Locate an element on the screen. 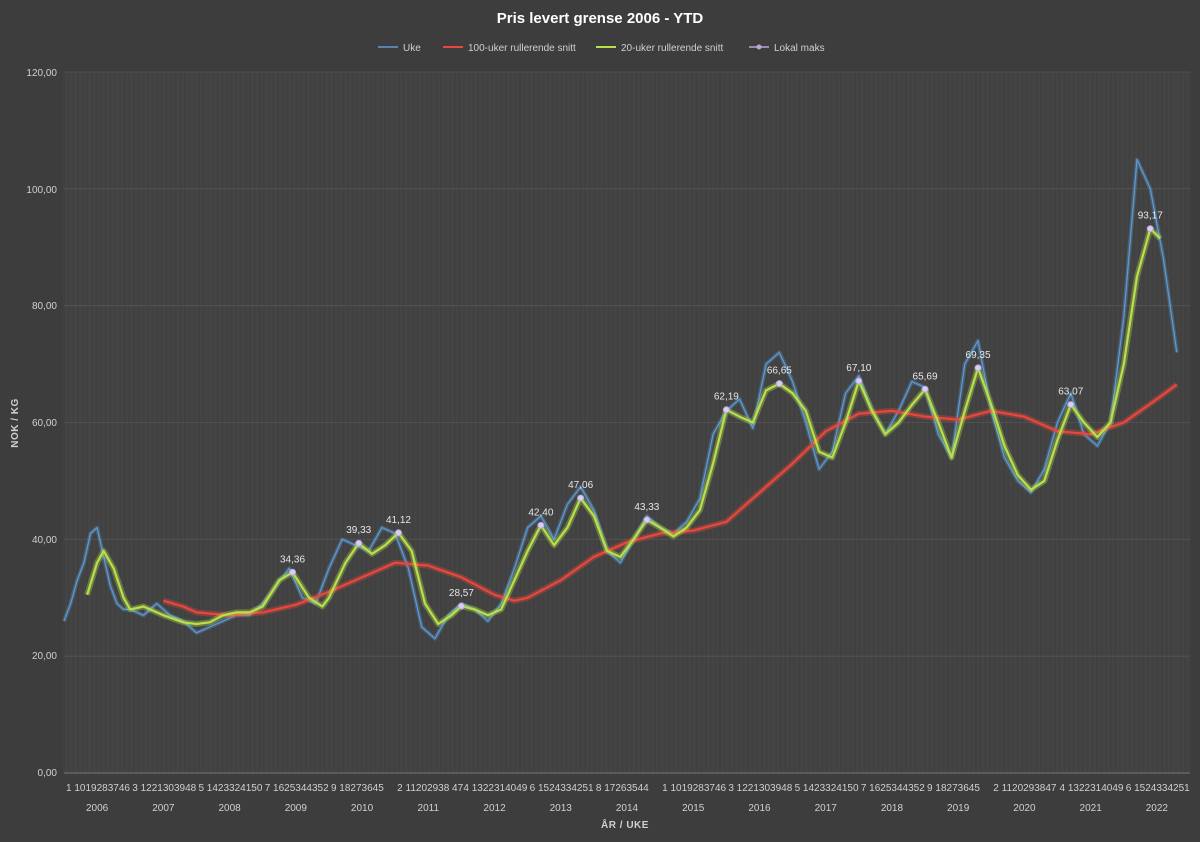 The height and width of the screenshot is (842, 1200). year-label: 2017 is located at coordinates (826, 808).